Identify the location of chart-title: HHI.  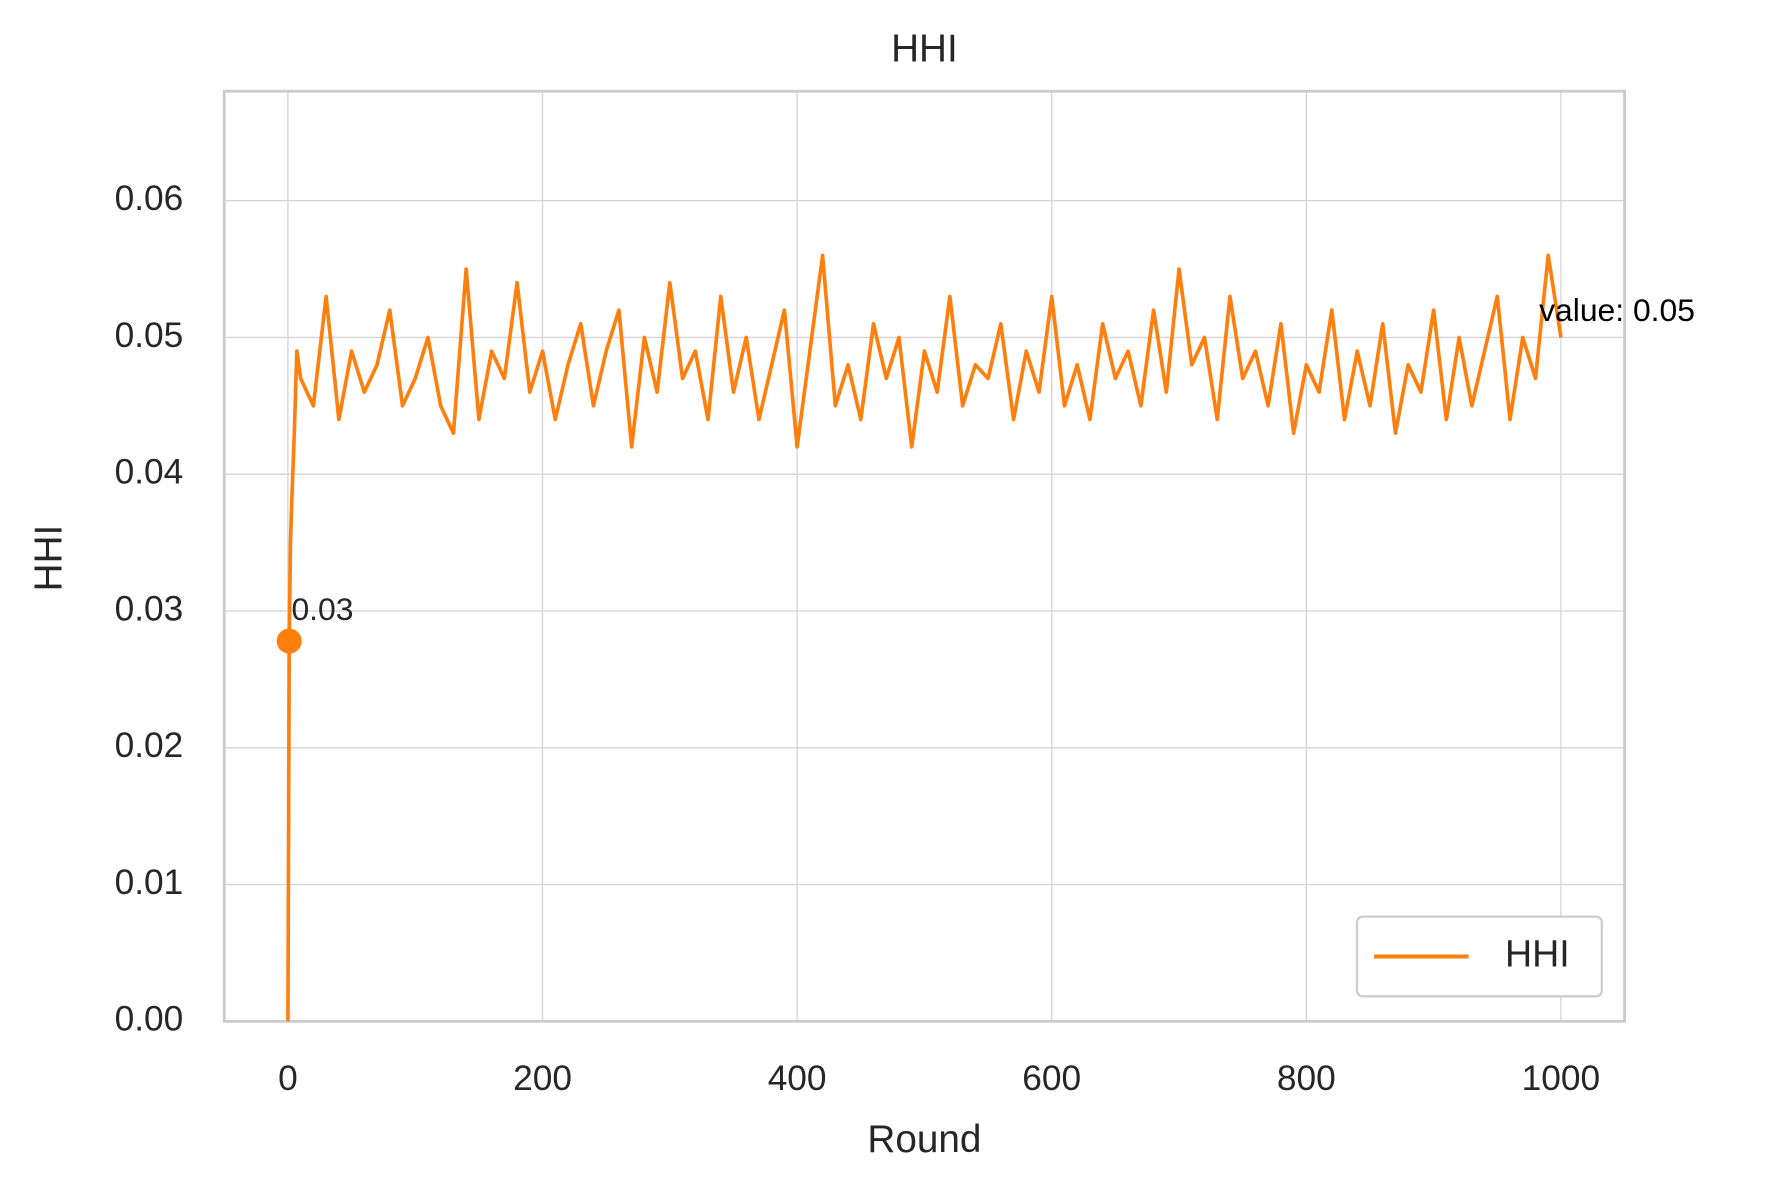
(924, 49).